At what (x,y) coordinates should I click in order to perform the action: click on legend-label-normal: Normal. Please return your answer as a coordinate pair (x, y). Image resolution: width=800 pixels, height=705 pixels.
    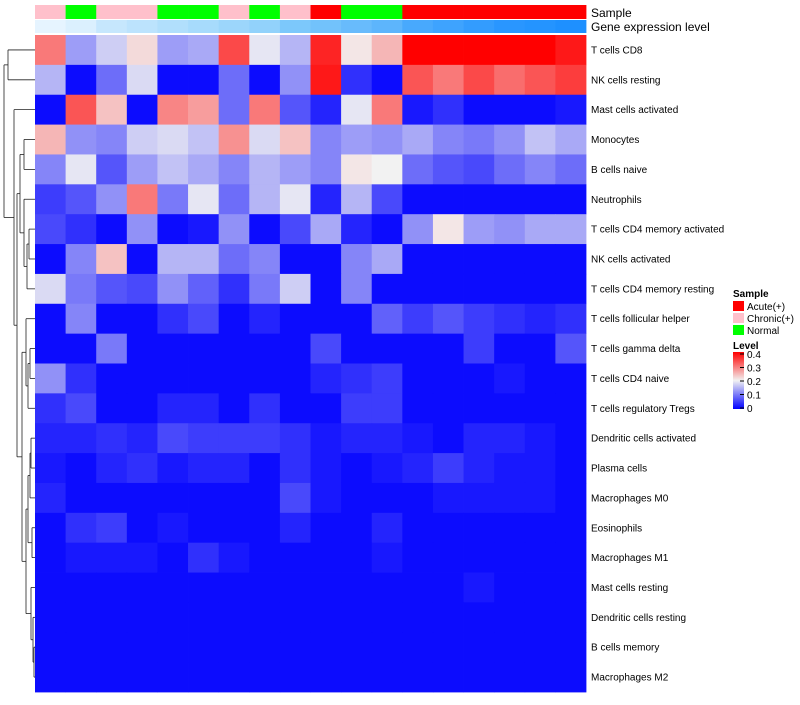
    Looking at the image, I should click on (763, 331).